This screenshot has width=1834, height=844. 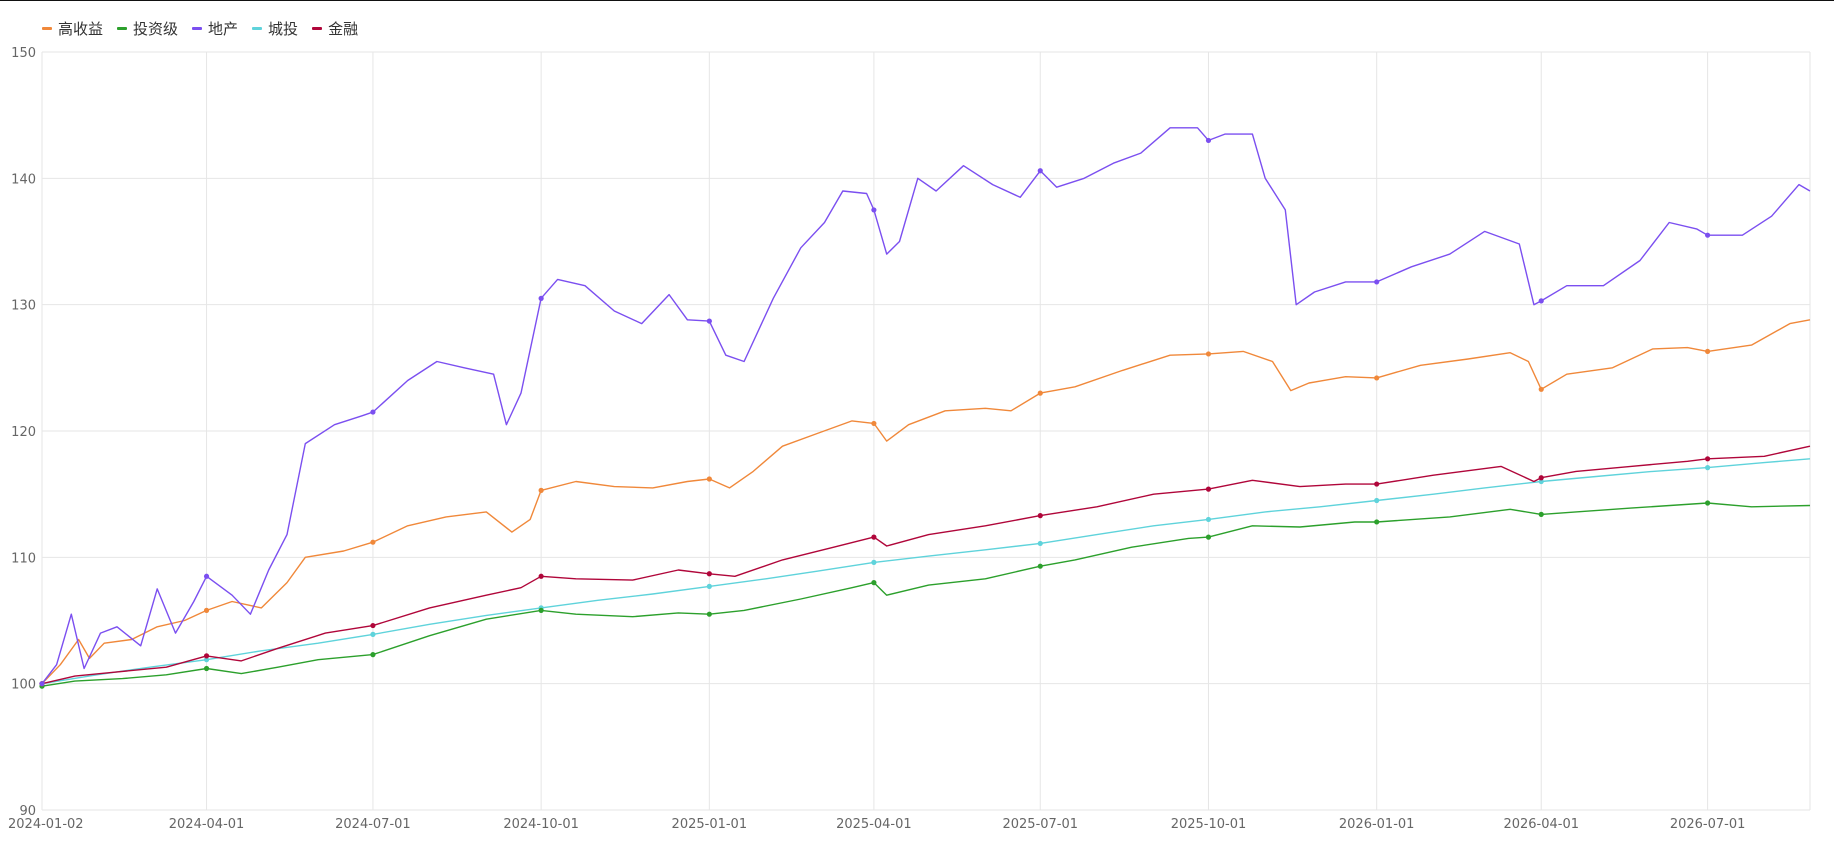 What do you see at coordinates (1377, 824) in the screenshot?
I see `x-tick-label-8: 2026-01-01` at bounding box center [1377, 824].